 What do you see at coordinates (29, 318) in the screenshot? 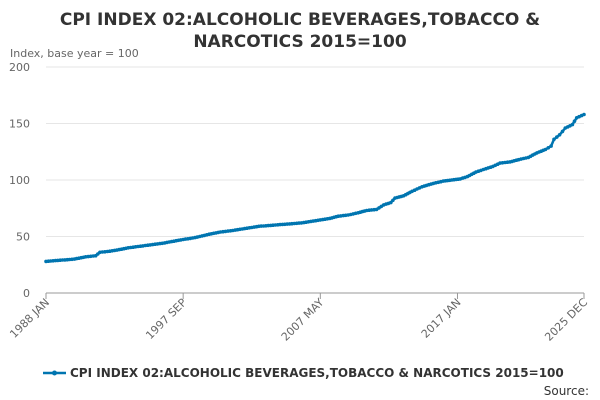
I see `x-tick-label: 1988 JAN` at bounding box center [29, 318].